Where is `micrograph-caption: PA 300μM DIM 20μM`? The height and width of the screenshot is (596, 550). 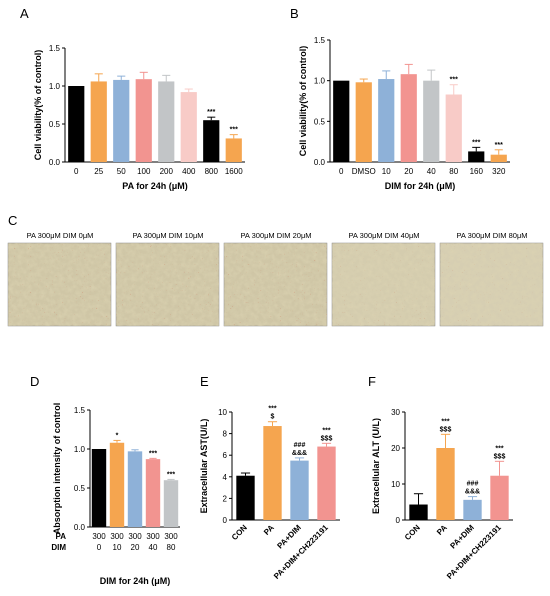
micrograph-caption: PA 300μM DIM 20μM is located at coordinates (275, 235).